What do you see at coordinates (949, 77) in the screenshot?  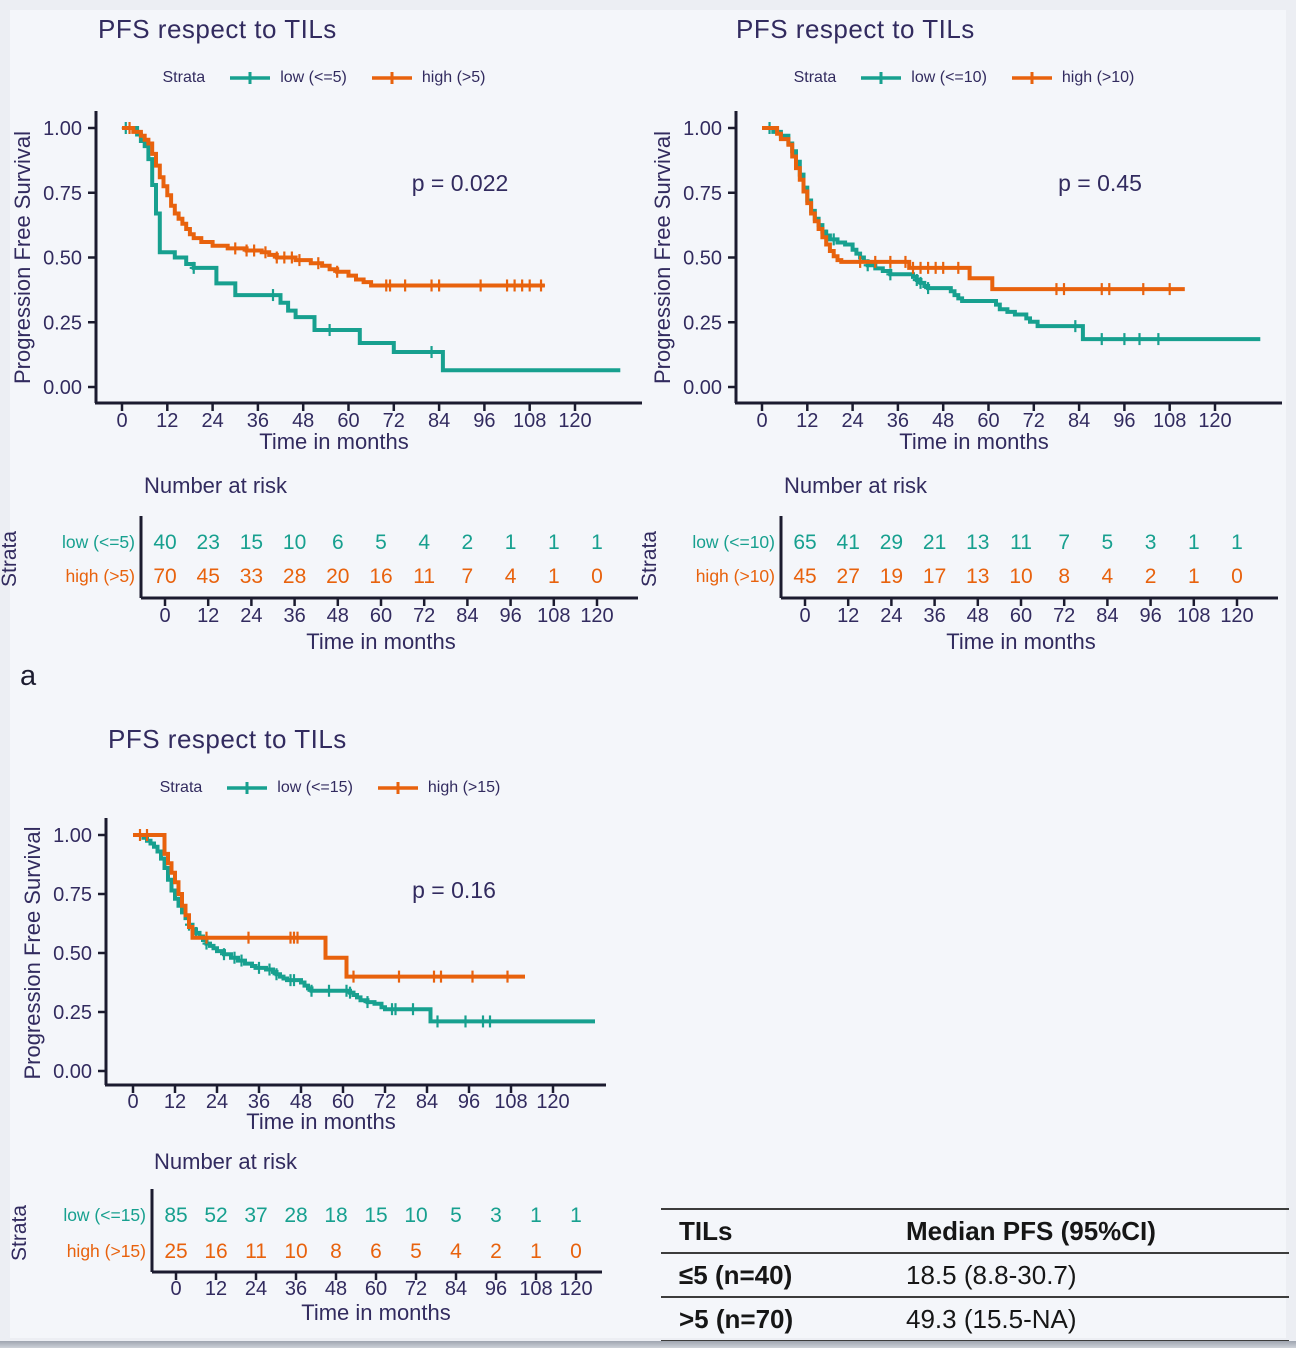 I see `legend-label-low: low (<=10)` at bounding box center [949, 77].